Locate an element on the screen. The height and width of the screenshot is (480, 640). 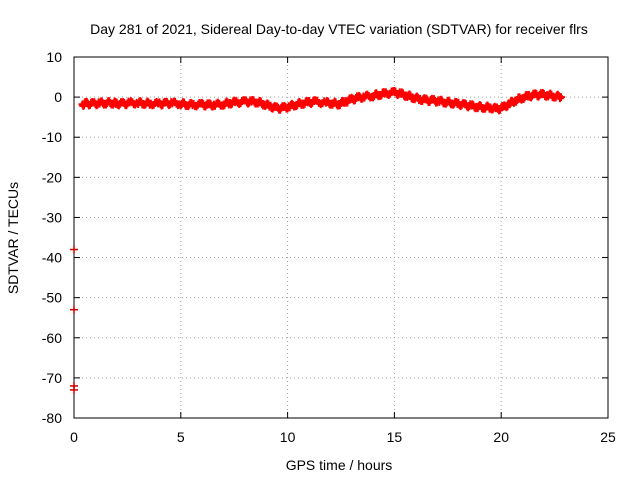
x-tick-label: 20 is located at coordinates (501, 437).